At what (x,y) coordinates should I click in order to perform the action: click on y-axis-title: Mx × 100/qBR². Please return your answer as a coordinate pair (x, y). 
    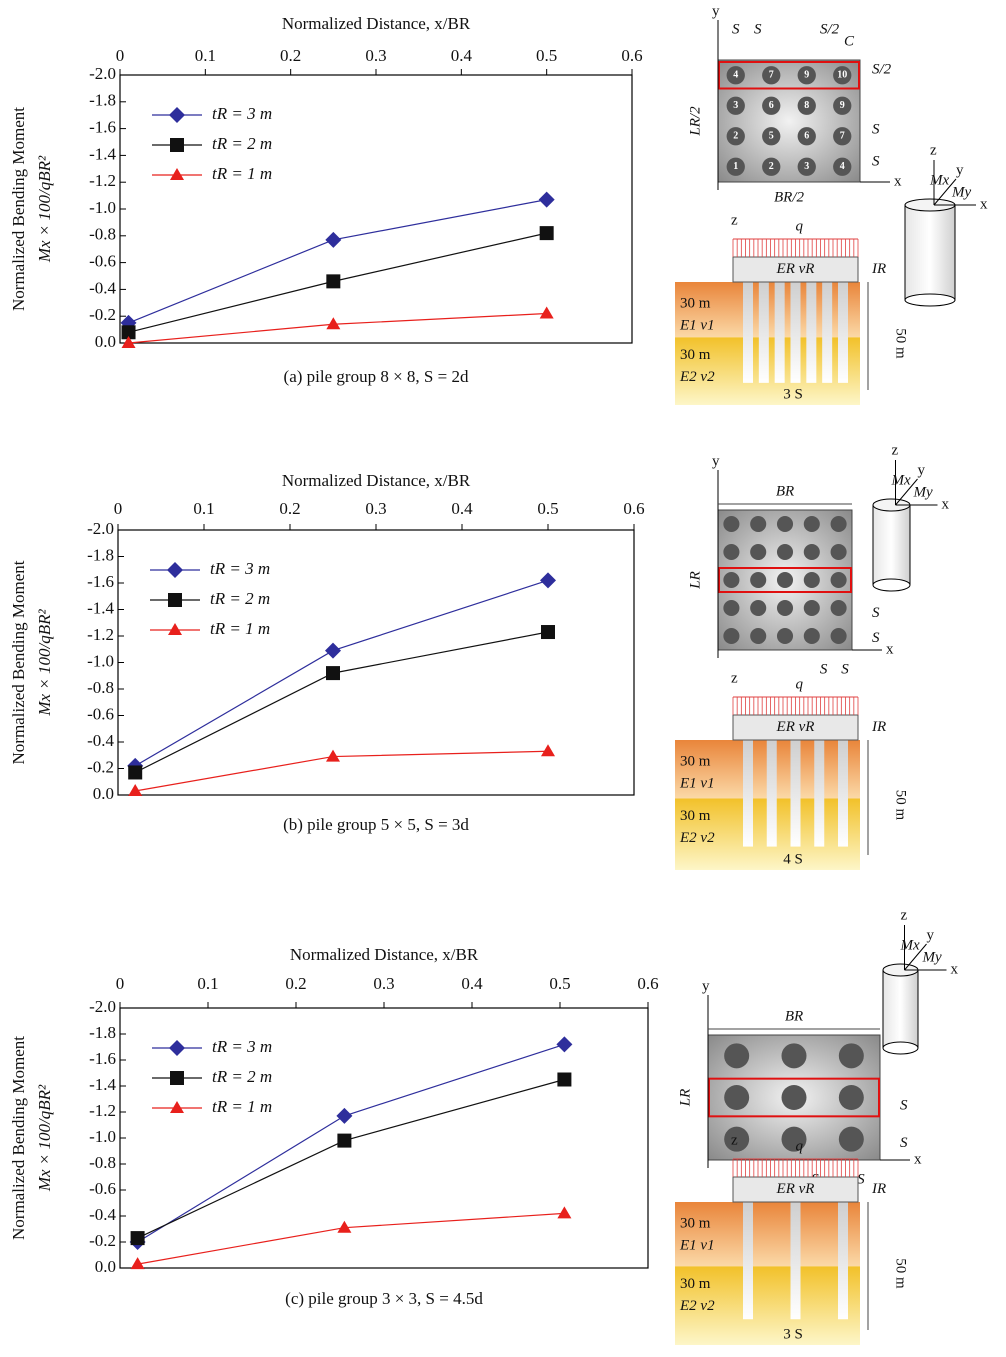
    Looking at the image, I should click on (44, 209).